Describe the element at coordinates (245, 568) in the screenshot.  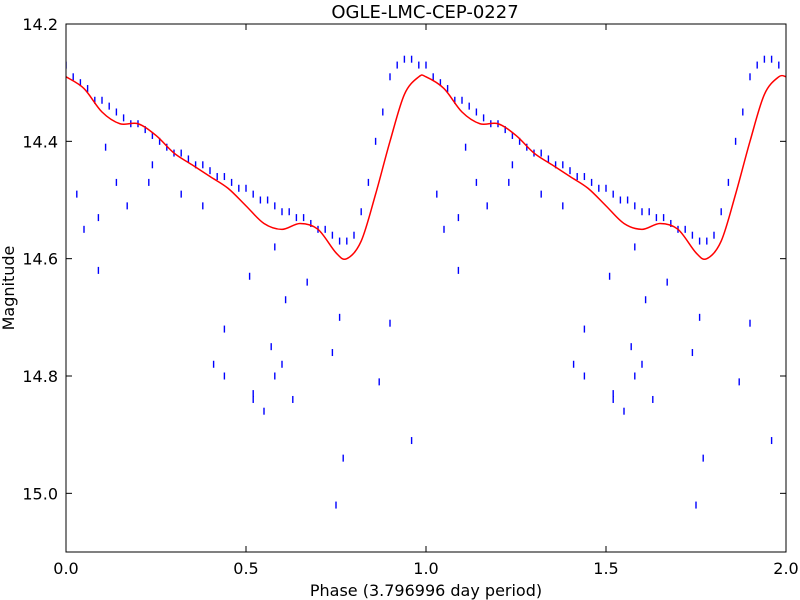
I see `x-tick-label: 0.5` at that location.